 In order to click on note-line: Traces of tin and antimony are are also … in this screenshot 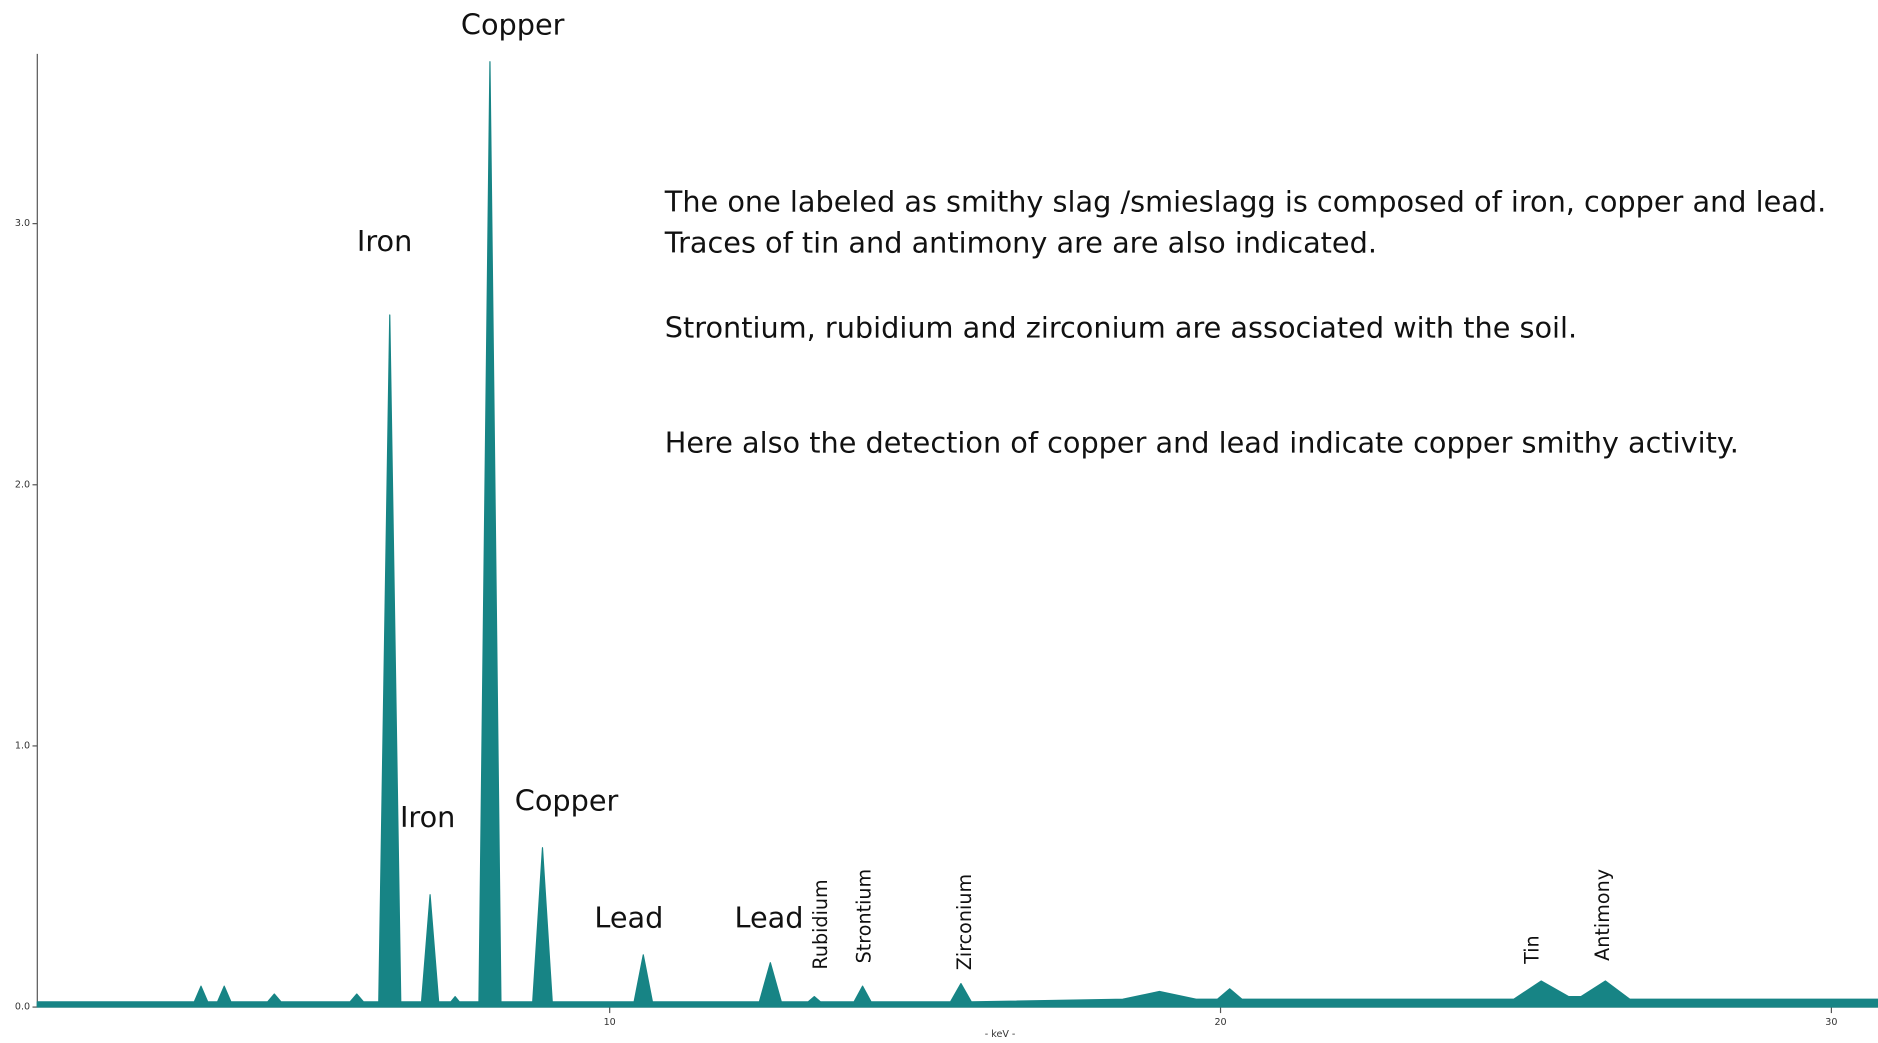, I will do `click(1020, 242)`.